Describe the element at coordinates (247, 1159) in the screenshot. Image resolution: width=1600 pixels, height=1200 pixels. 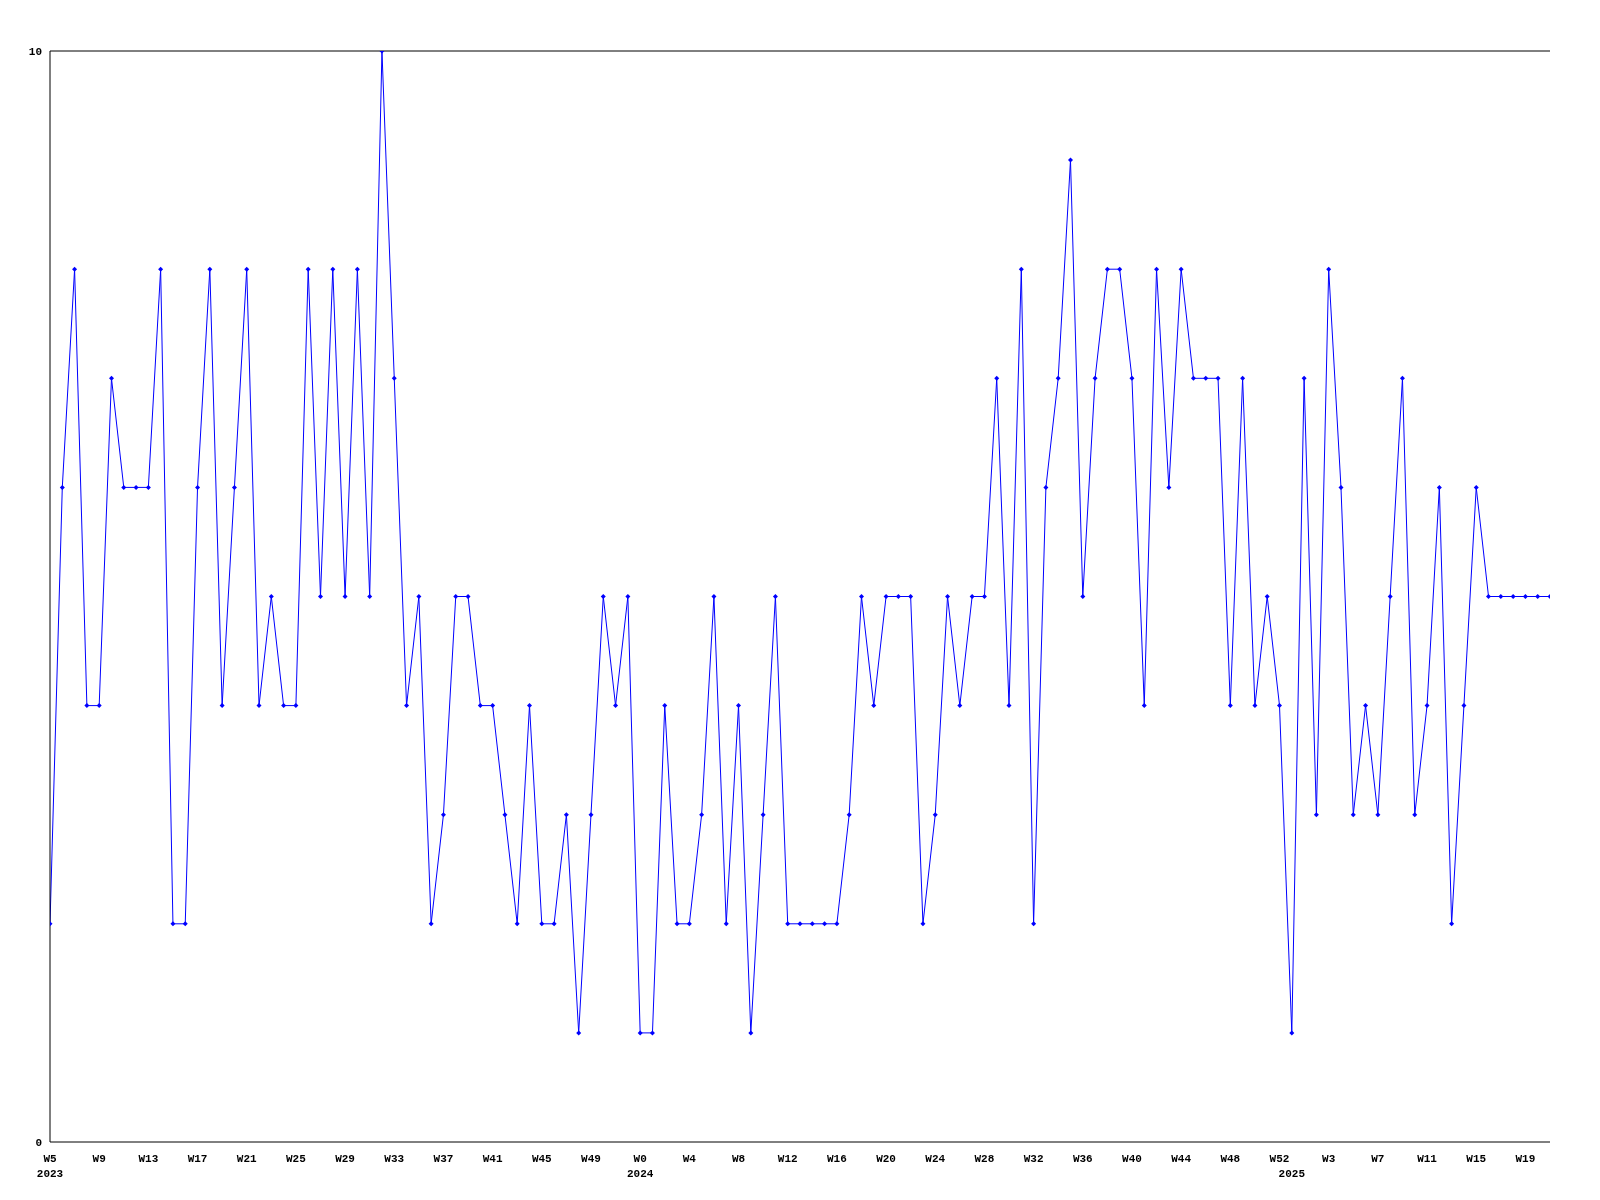
I see `x-tick-label: W21` at that location.